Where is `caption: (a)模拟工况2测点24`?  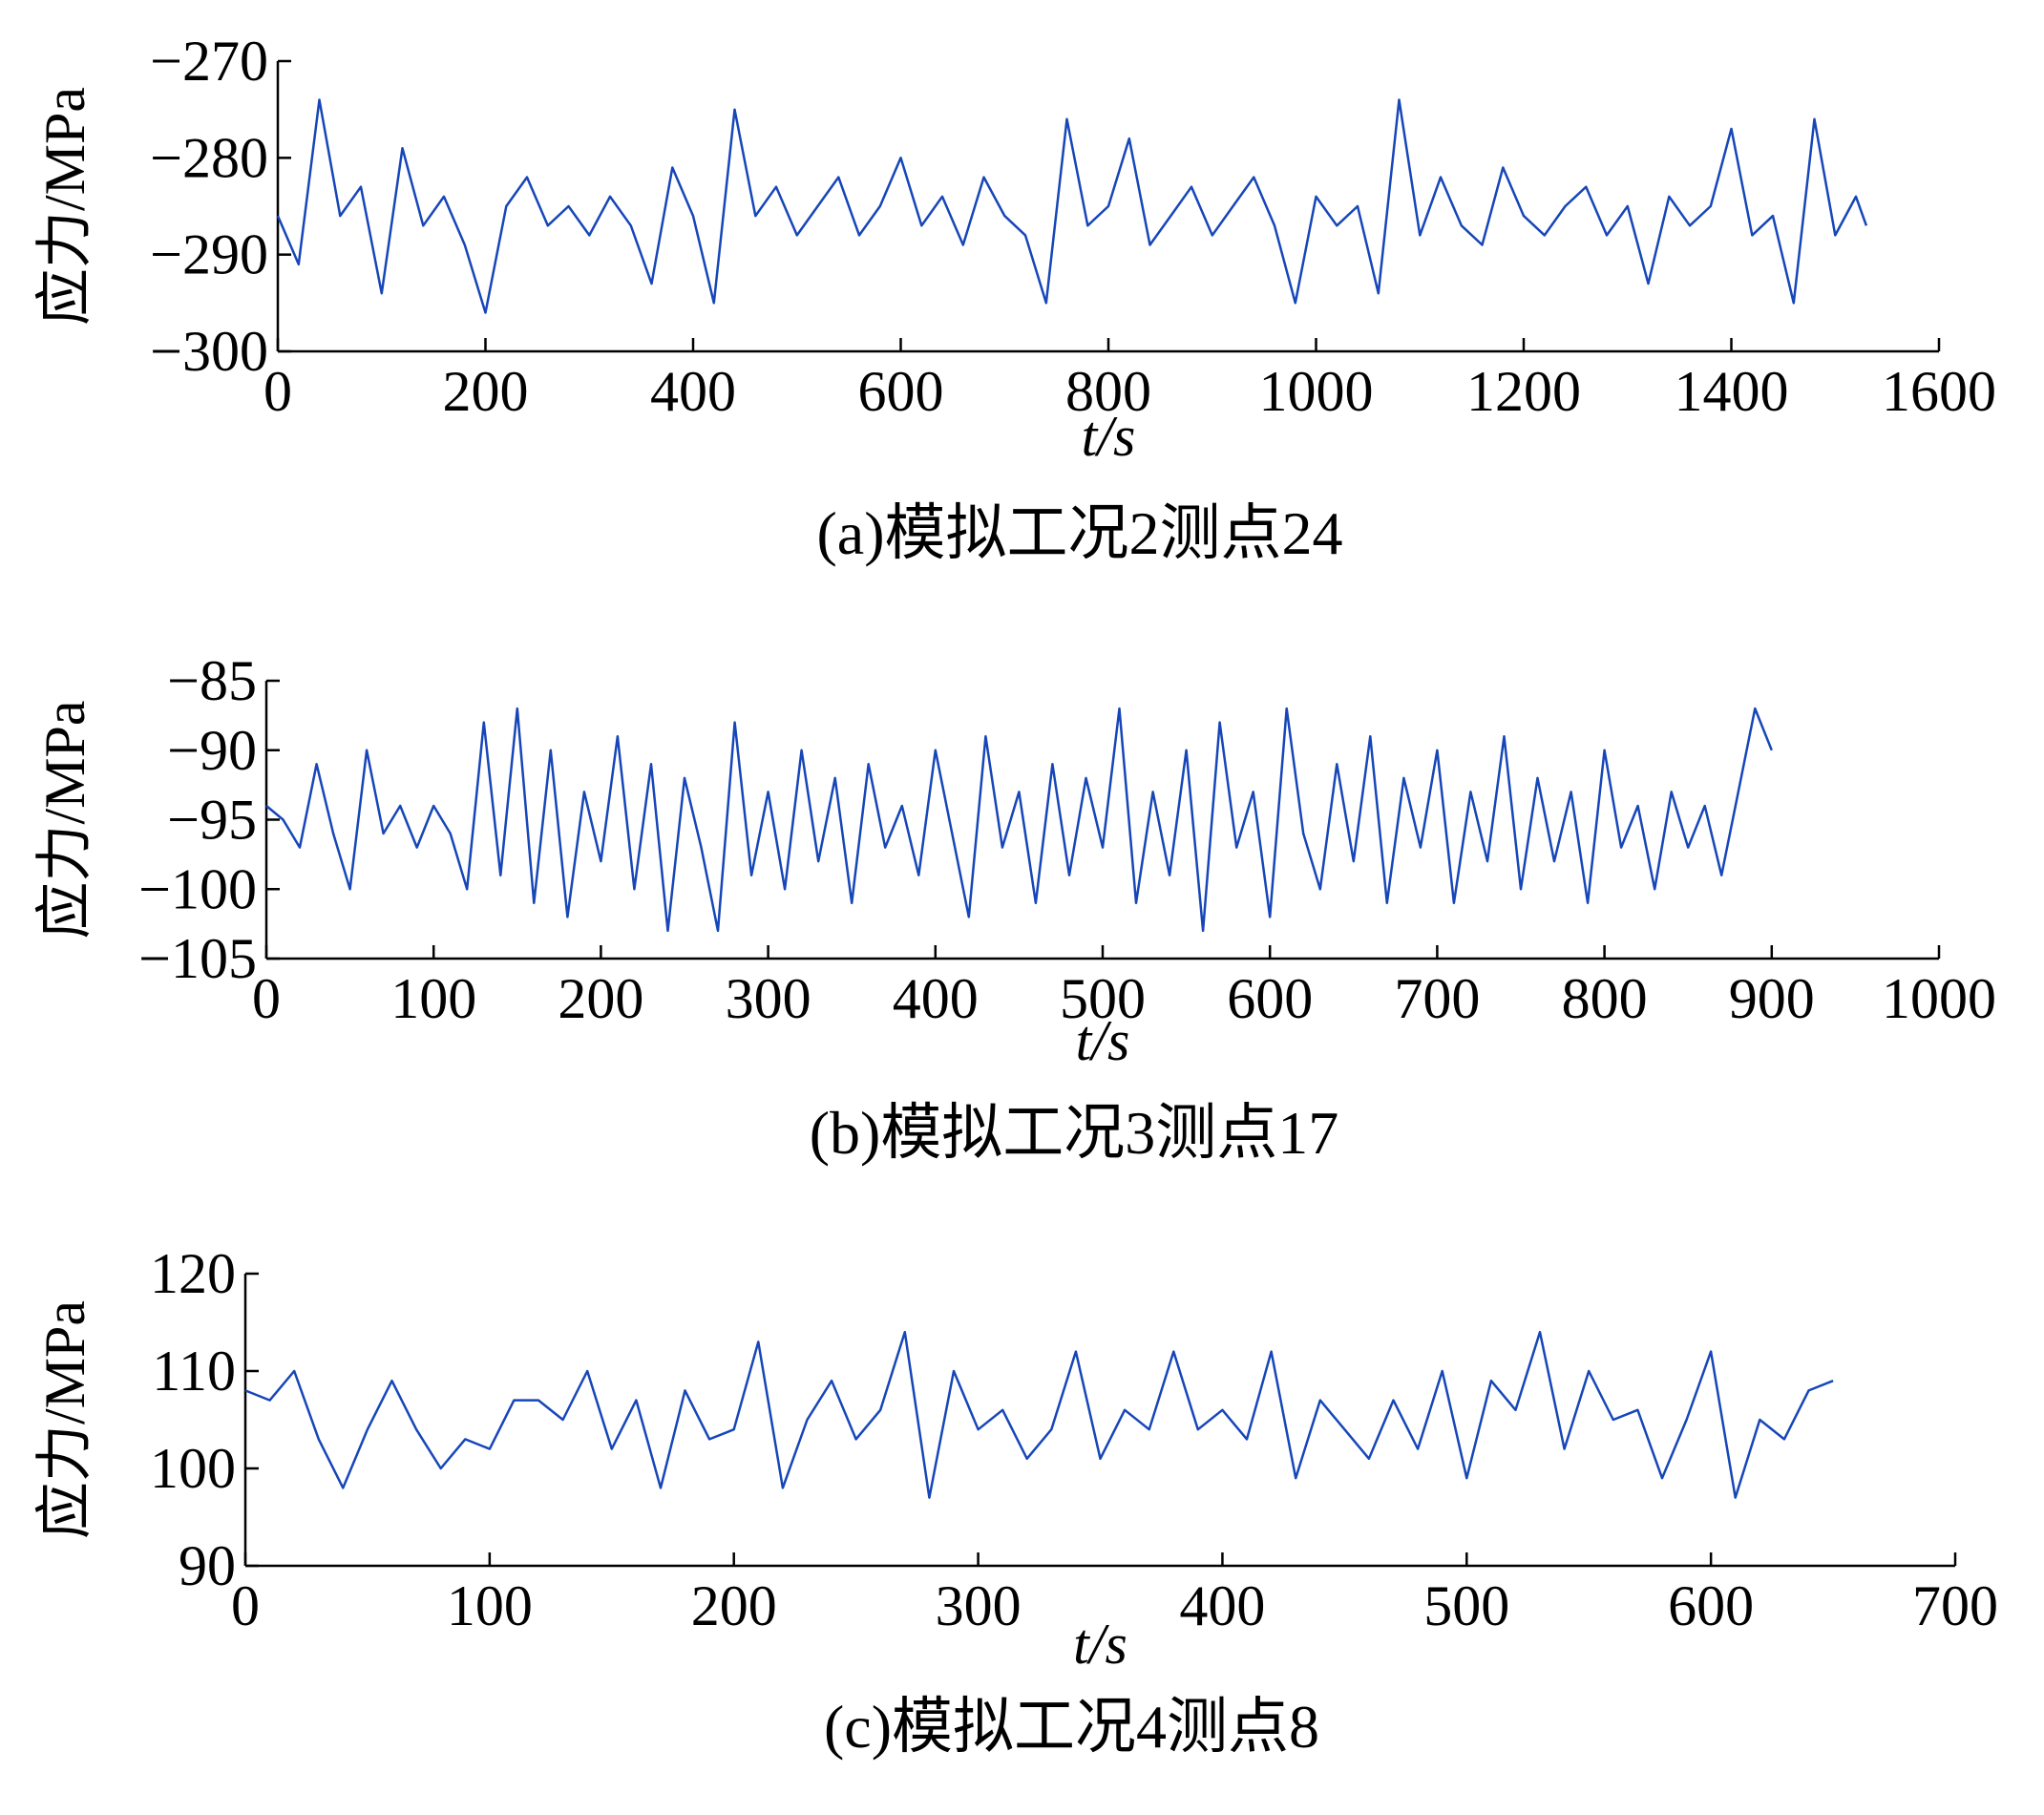 caption: (a)模拟工况2测点24 is located at coordinates (1079, 533).